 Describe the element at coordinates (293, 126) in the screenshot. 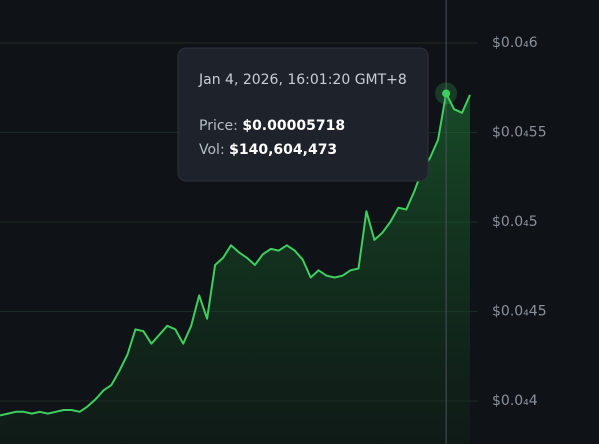

I see `price-value: $0.00005718` at that location.